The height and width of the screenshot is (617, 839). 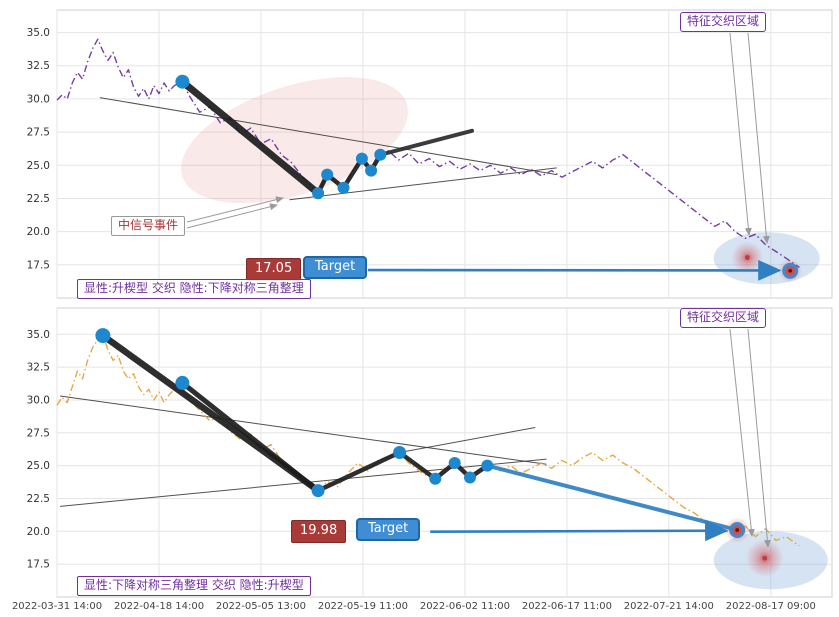 What do you see at coordinates (261, 606) in the screenshot?
I see `x-tick-label: 2022-05-05 13:00` at bounding box center [261, 606].